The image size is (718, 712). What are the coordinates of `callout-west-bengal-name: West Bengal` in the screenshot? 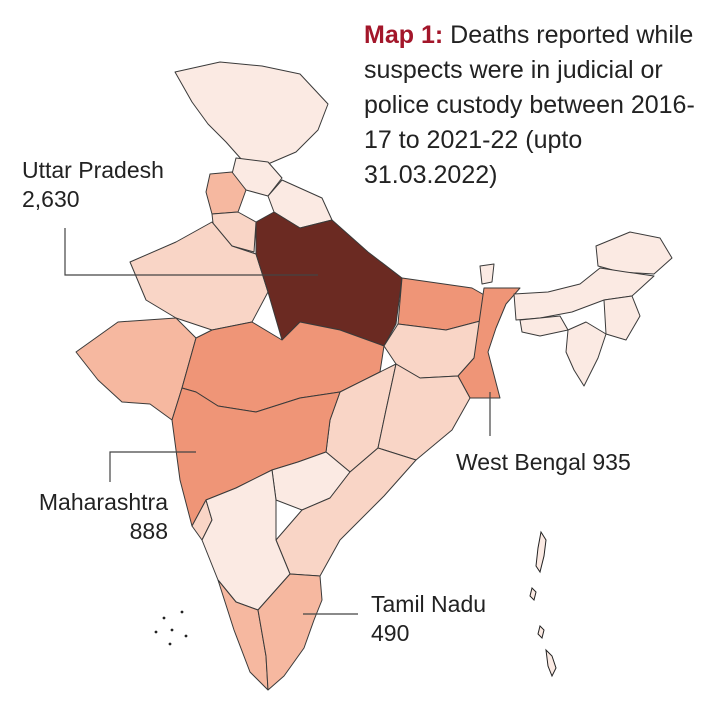 It's located at (521, 462).